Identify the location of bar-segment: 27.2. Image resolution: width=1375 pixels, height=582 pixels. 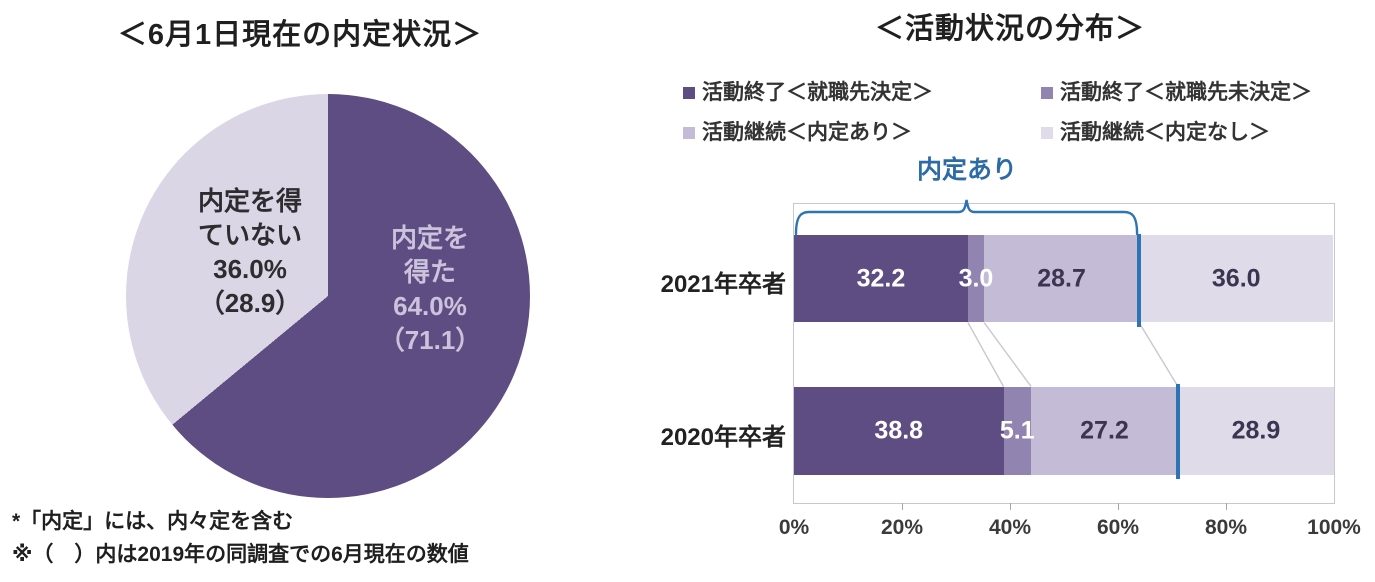
(1104, 431).